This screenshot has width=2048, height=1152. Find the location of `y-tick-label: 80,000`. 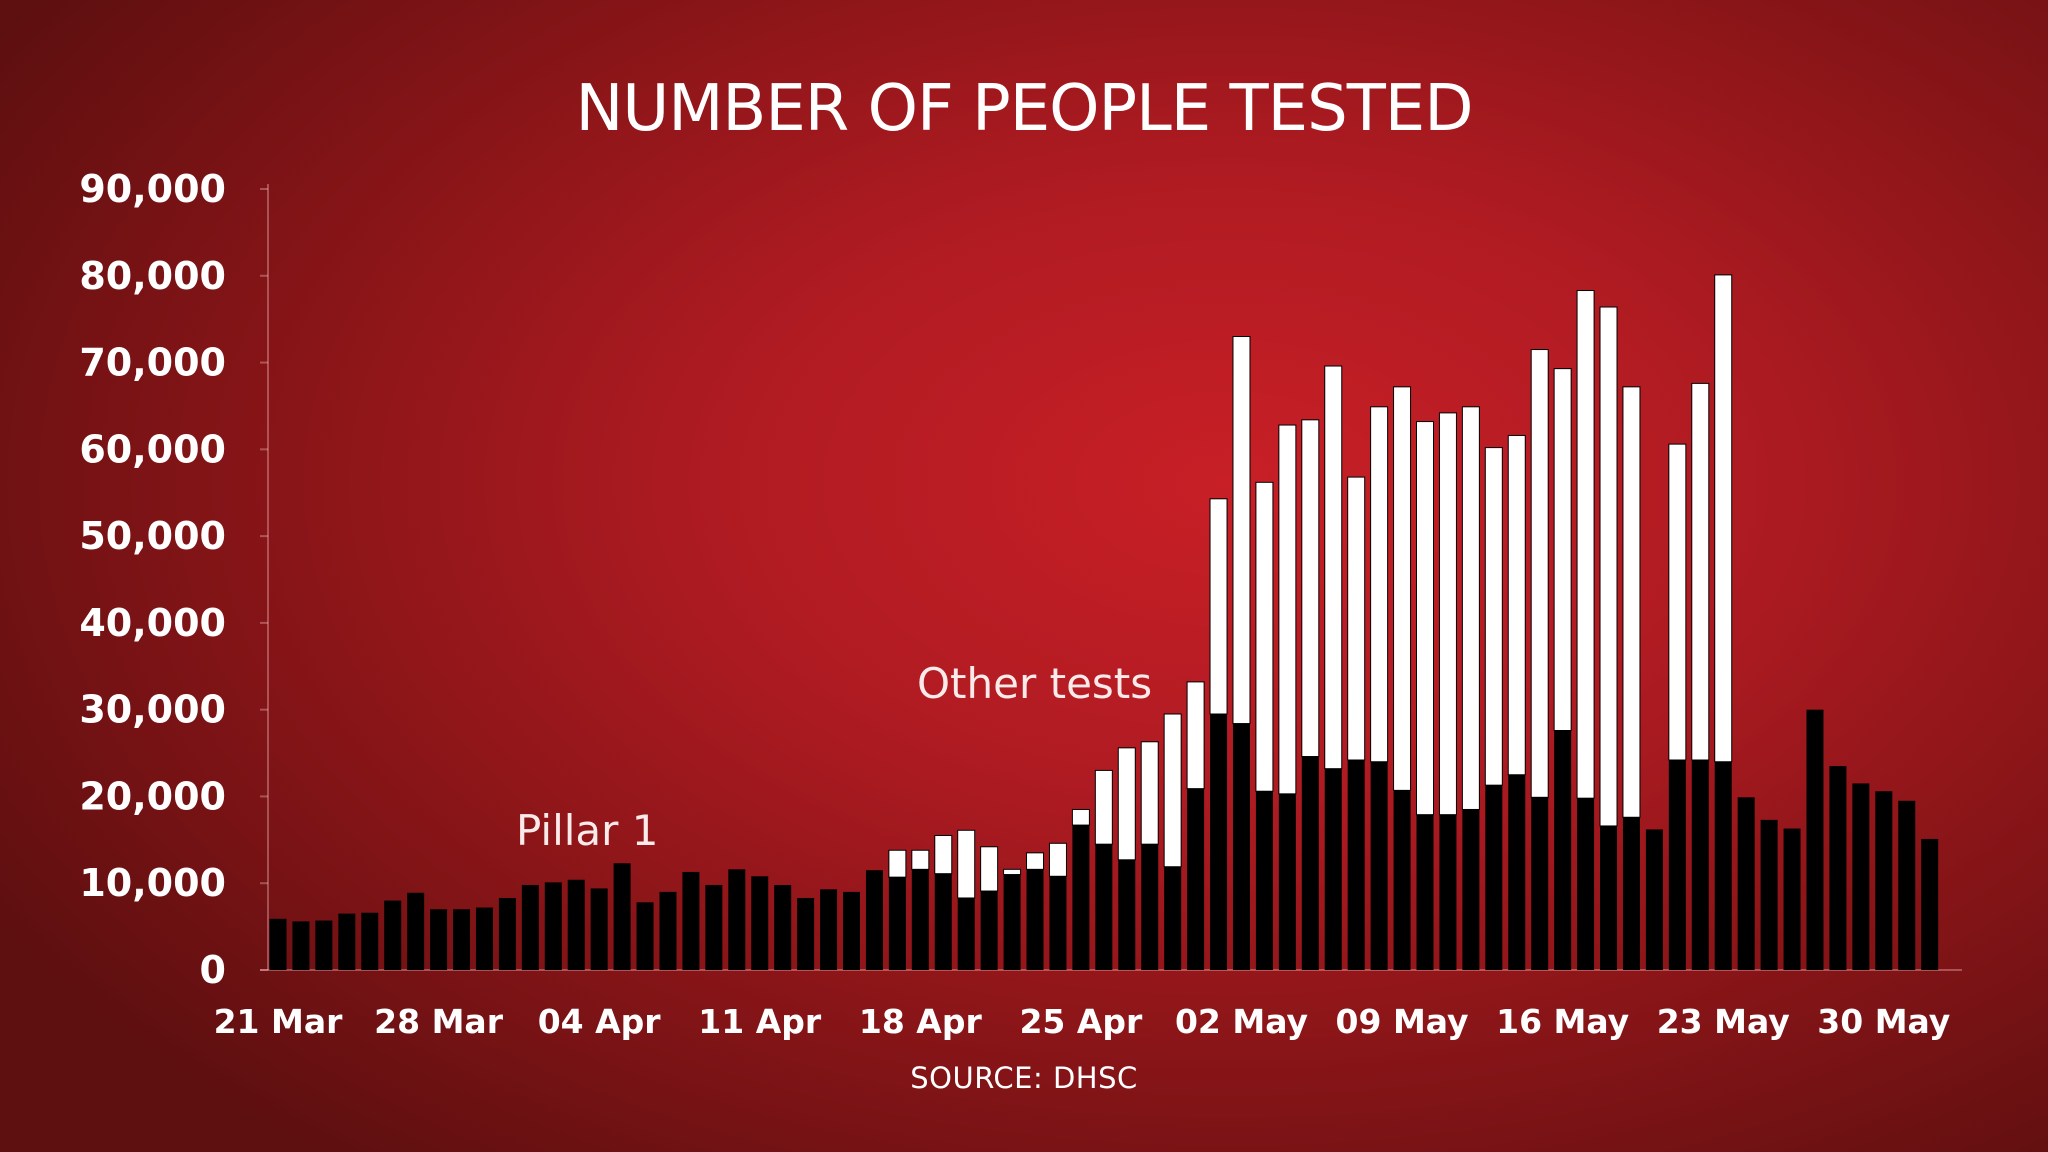

y-tick-label: 80,000 is located at coordinates (152, 276).